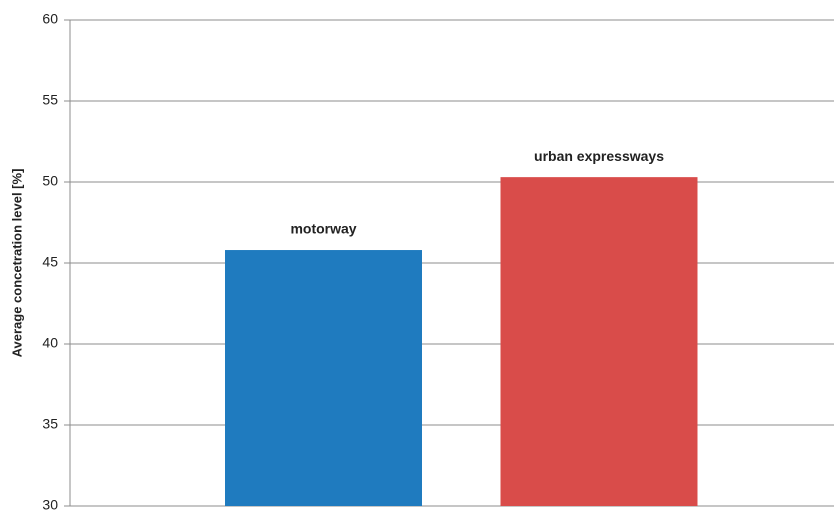 This screenshot has height=513, width=834. I want to click on y-tick-label: 60, so click(50, 19).